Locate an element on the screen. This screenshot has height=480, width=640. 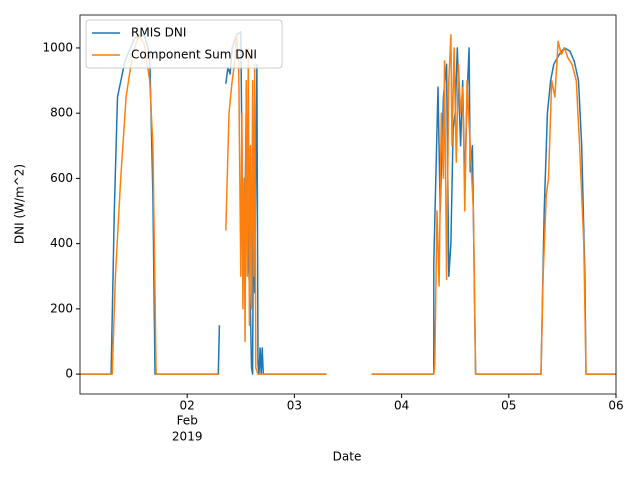
legend-label: Component Sum DNI is located at coordinates (194, 55).